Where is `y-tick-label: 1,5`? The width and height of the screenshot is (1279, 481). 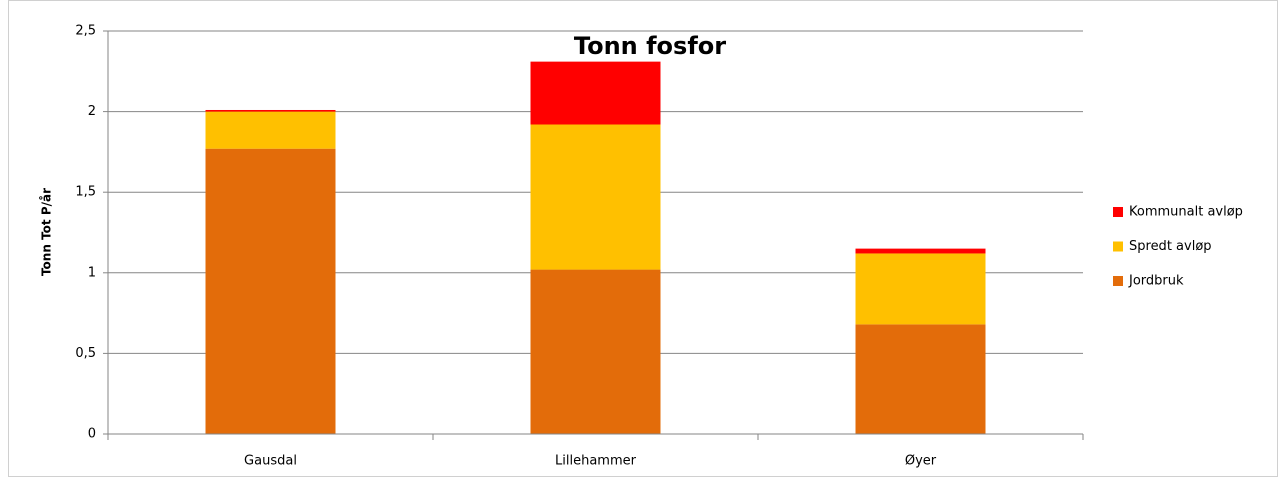
y-tick-label: 1,5 is located at coordinates (85, 192).